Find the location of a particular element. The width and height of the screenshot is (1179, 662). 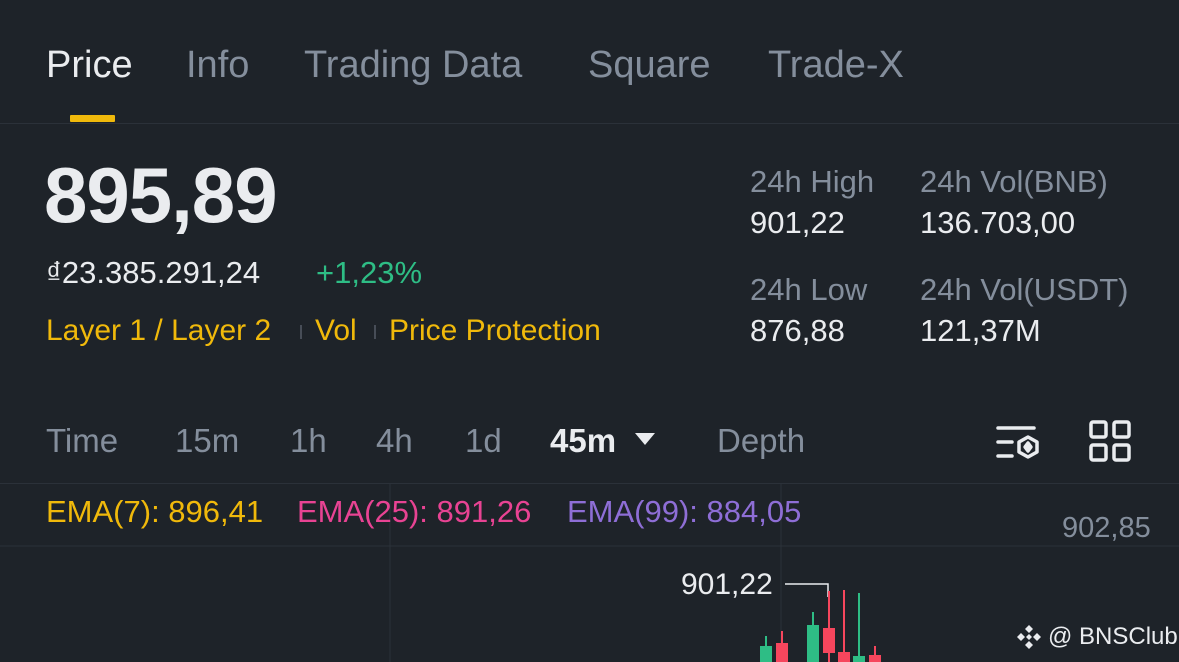

price-axis-top-label: 902,85 is located at coordinates (1106, 528).